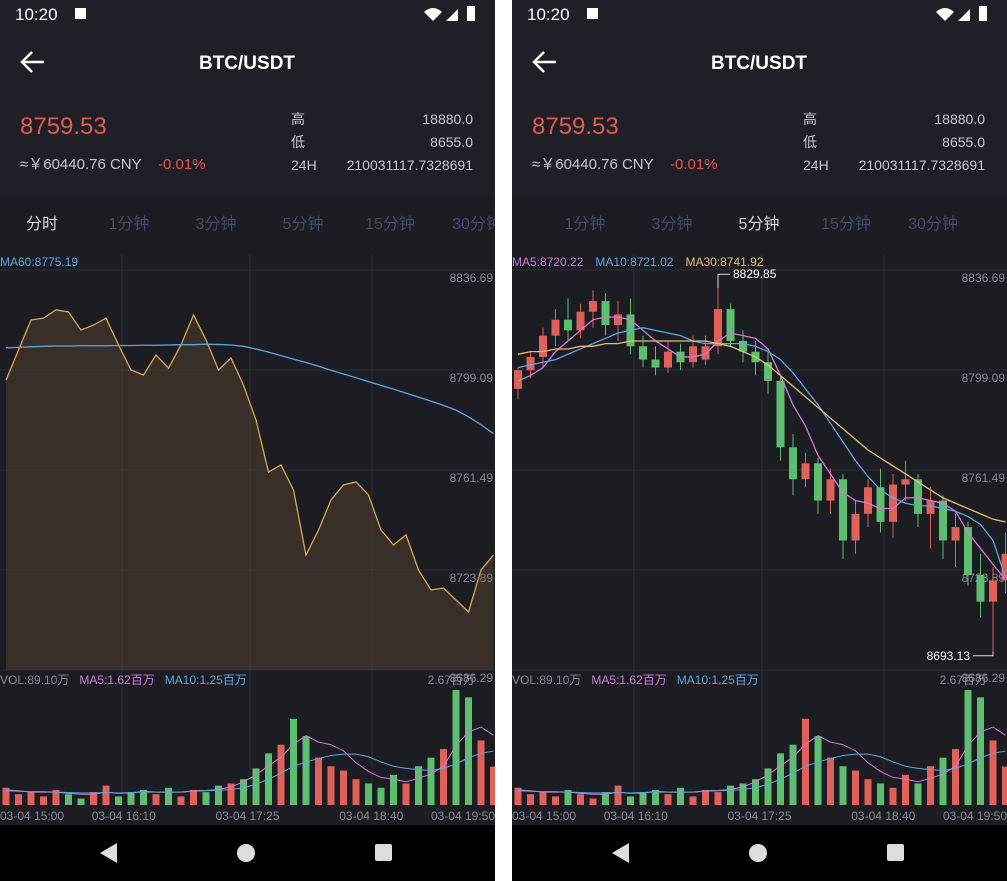 The image size is (1007, 881). What do you see at coordinates (371, 816) in the screenshot?
I see `x-tick-label: 03-04 18:40` at bounding box center [371, 816].